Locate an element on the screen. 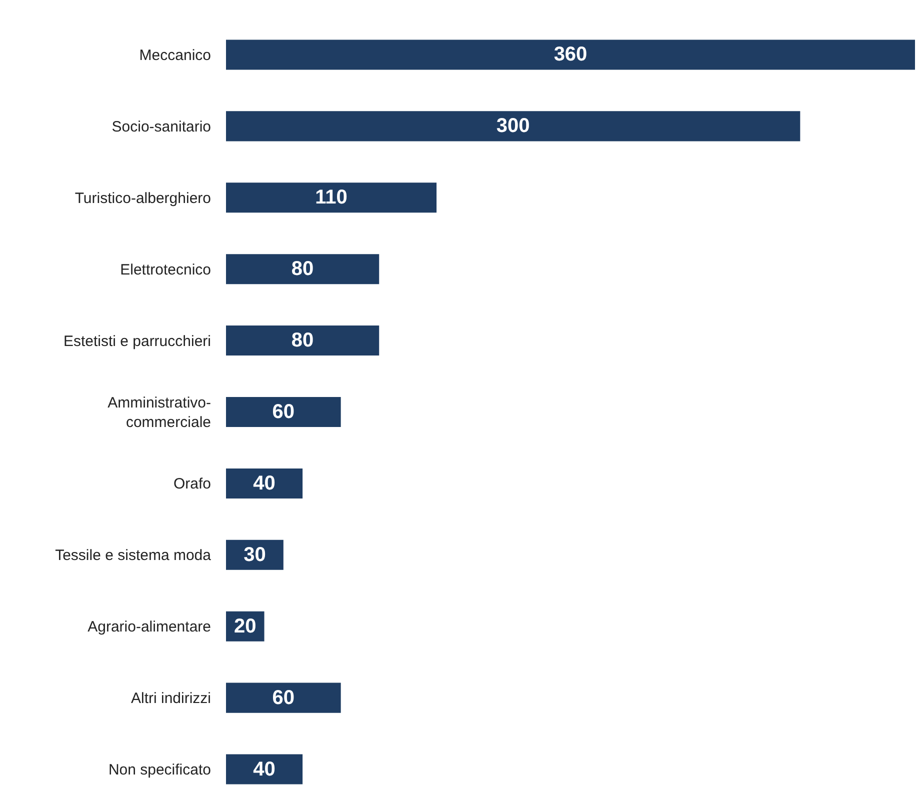  data-label: 300 is located at coordinates (513, 126).